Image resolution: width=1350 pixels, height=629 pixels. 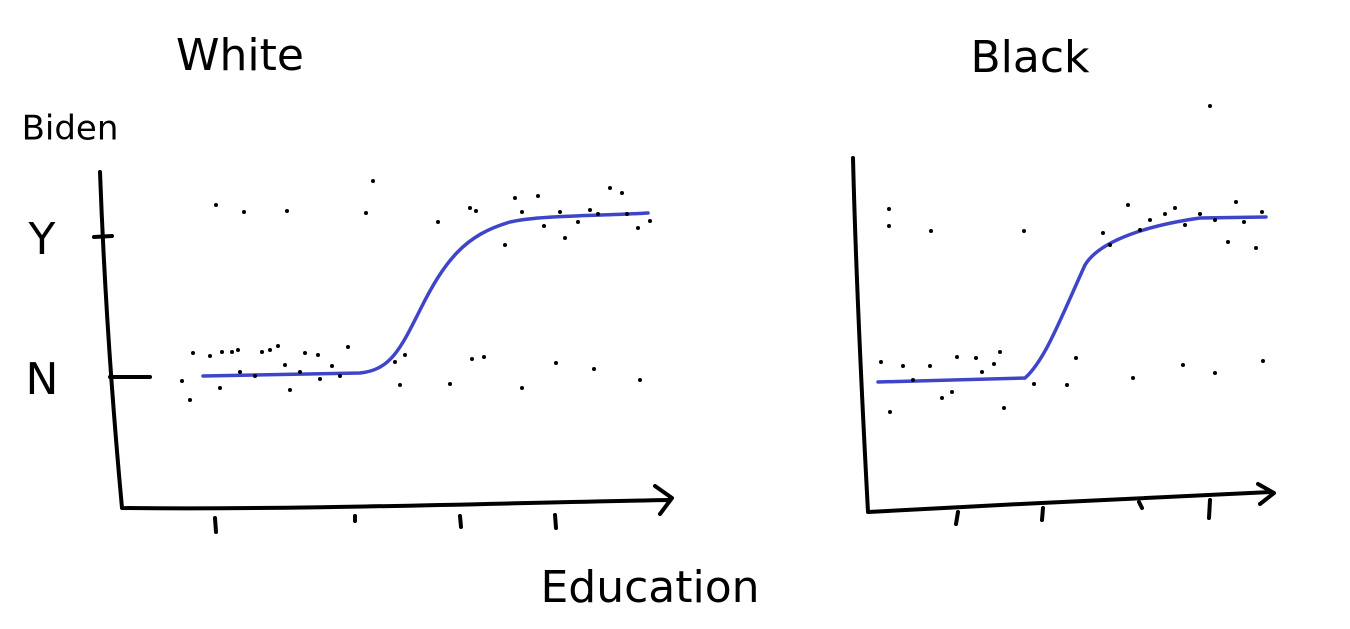 I want to click on y-tick-label: N, so click(x=42, y=379).